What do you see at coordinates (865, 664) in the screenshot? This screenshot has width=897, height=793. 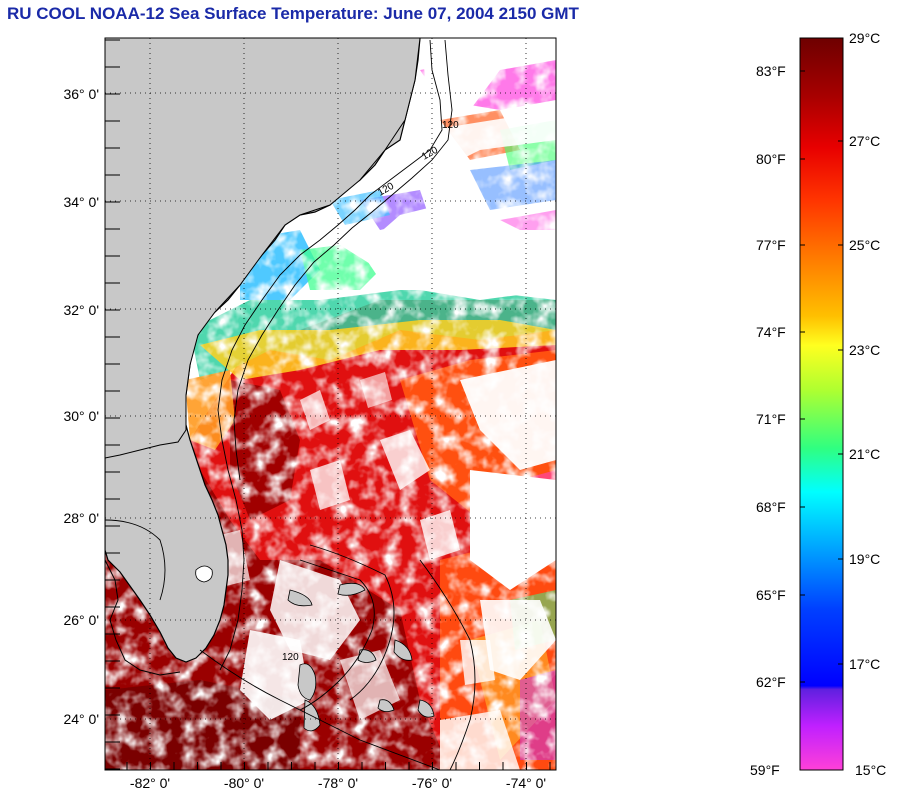 I see `colorbar-c-17: 17°C` at bounding box center [865, 664].